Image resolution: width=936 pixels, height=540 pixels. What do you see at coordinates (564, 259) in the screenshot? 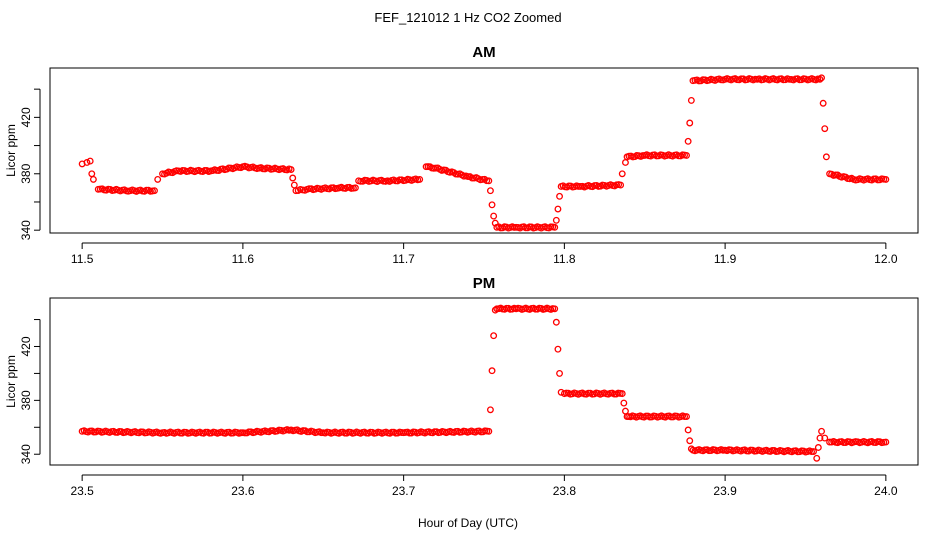
I see `am-x-tick-label: 11.8` at bounding box center [564, 259].